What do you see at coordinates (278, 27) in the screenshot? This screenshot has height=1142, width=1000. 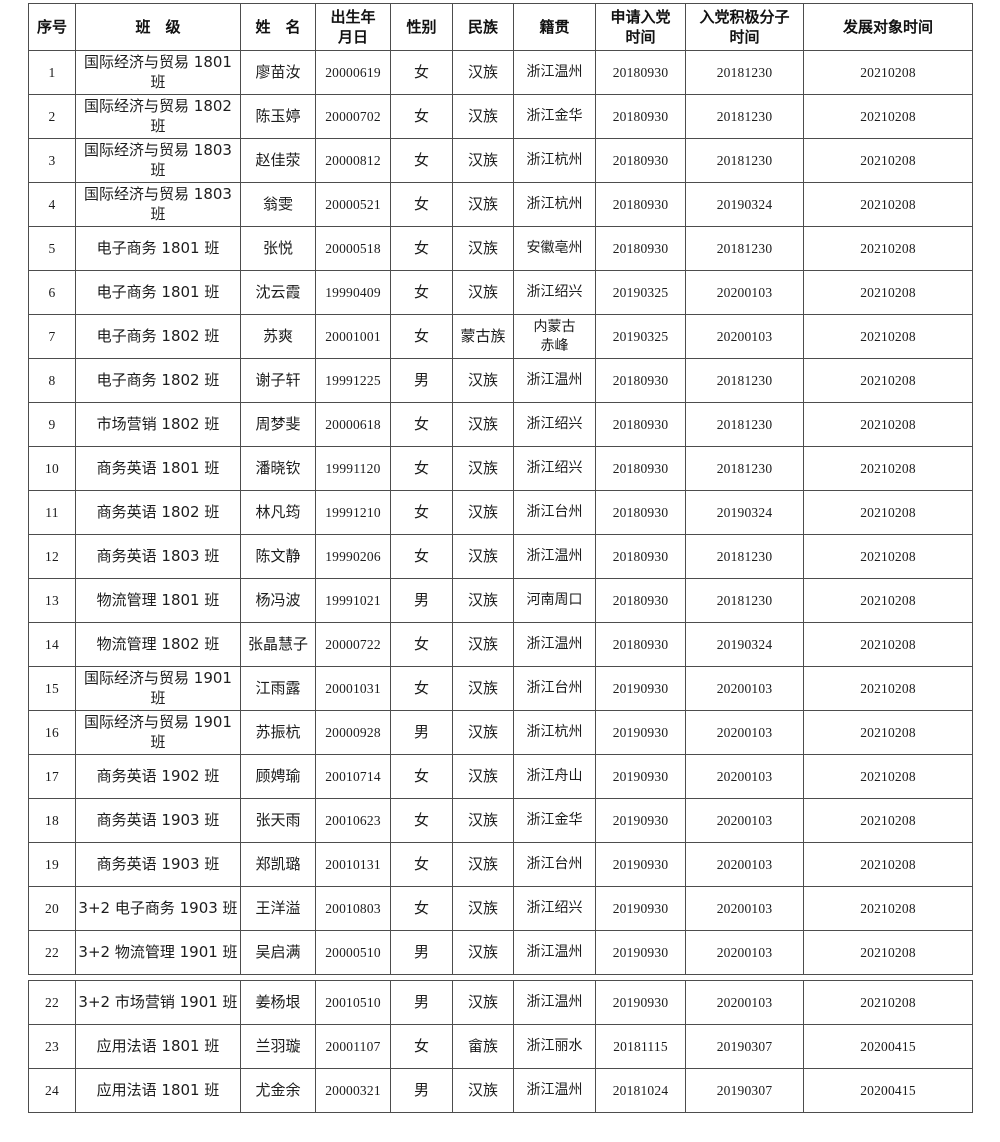 I see `column-header: 姓 名` at bounding box center [278, 27].